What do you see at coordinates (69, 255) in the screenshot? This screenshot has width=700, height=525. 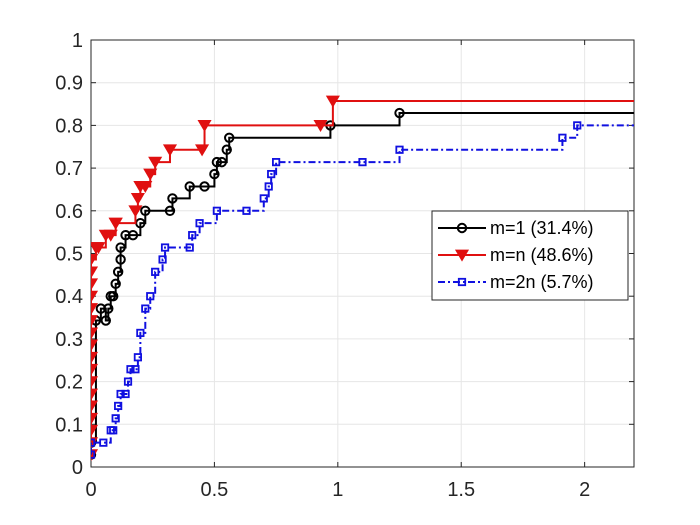 I see `y-tick-label: 0.5` at bounding box center [69, 255].